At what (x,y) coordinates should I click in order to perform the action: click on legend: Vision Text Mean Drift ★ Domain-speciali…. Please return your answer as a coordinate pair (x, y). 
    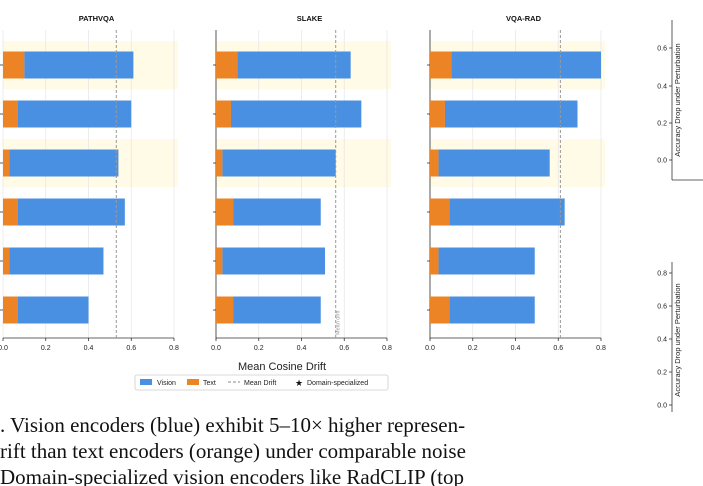
    Looking at the image, I should click on (261, 382).